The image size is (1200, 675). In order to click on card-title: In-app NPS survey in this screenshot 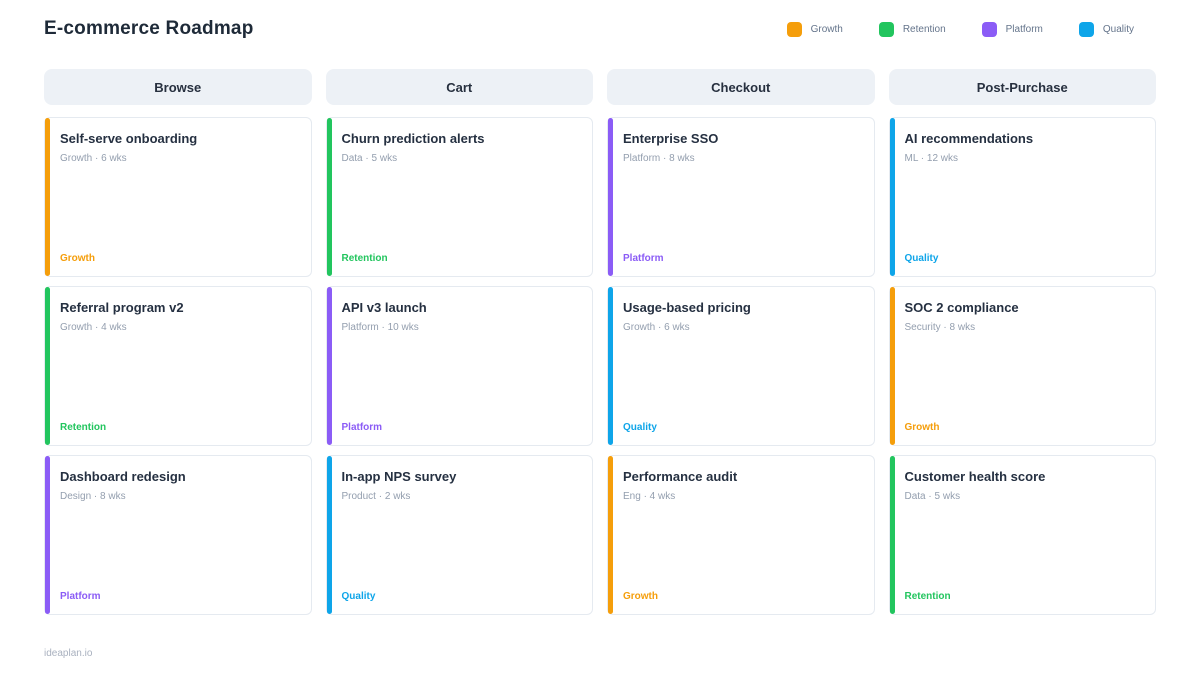, I will do `click(399, 476)`.